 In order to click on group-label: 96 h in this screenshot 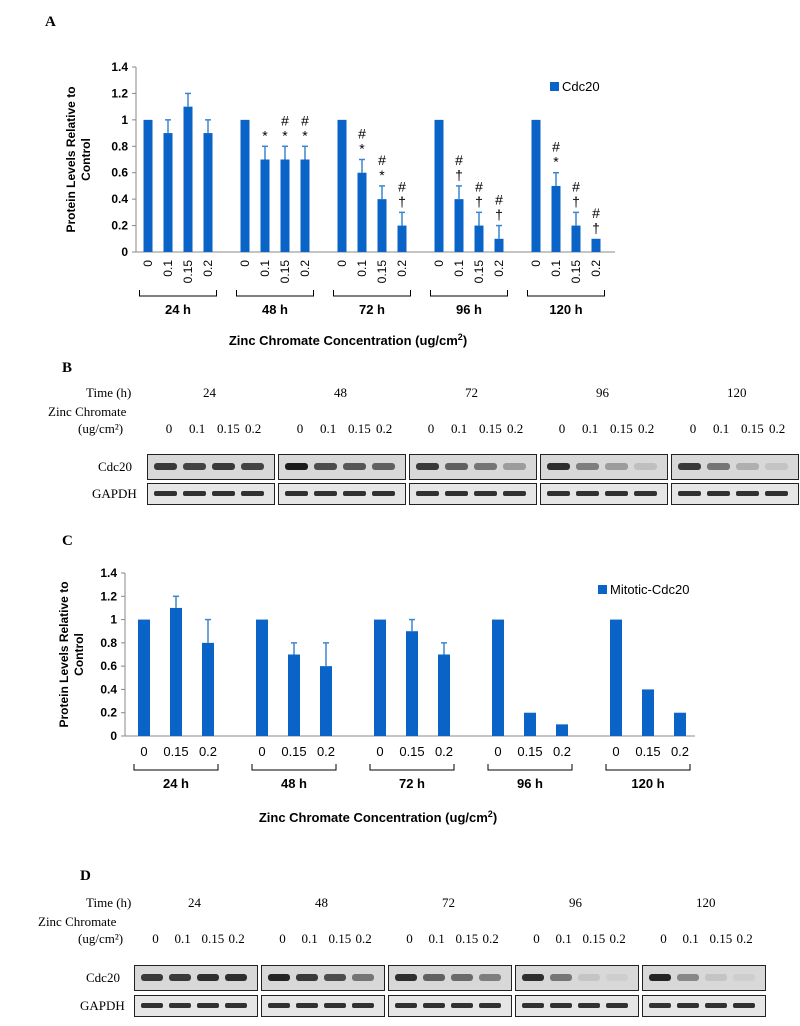, I will do `click(469, 309)`.